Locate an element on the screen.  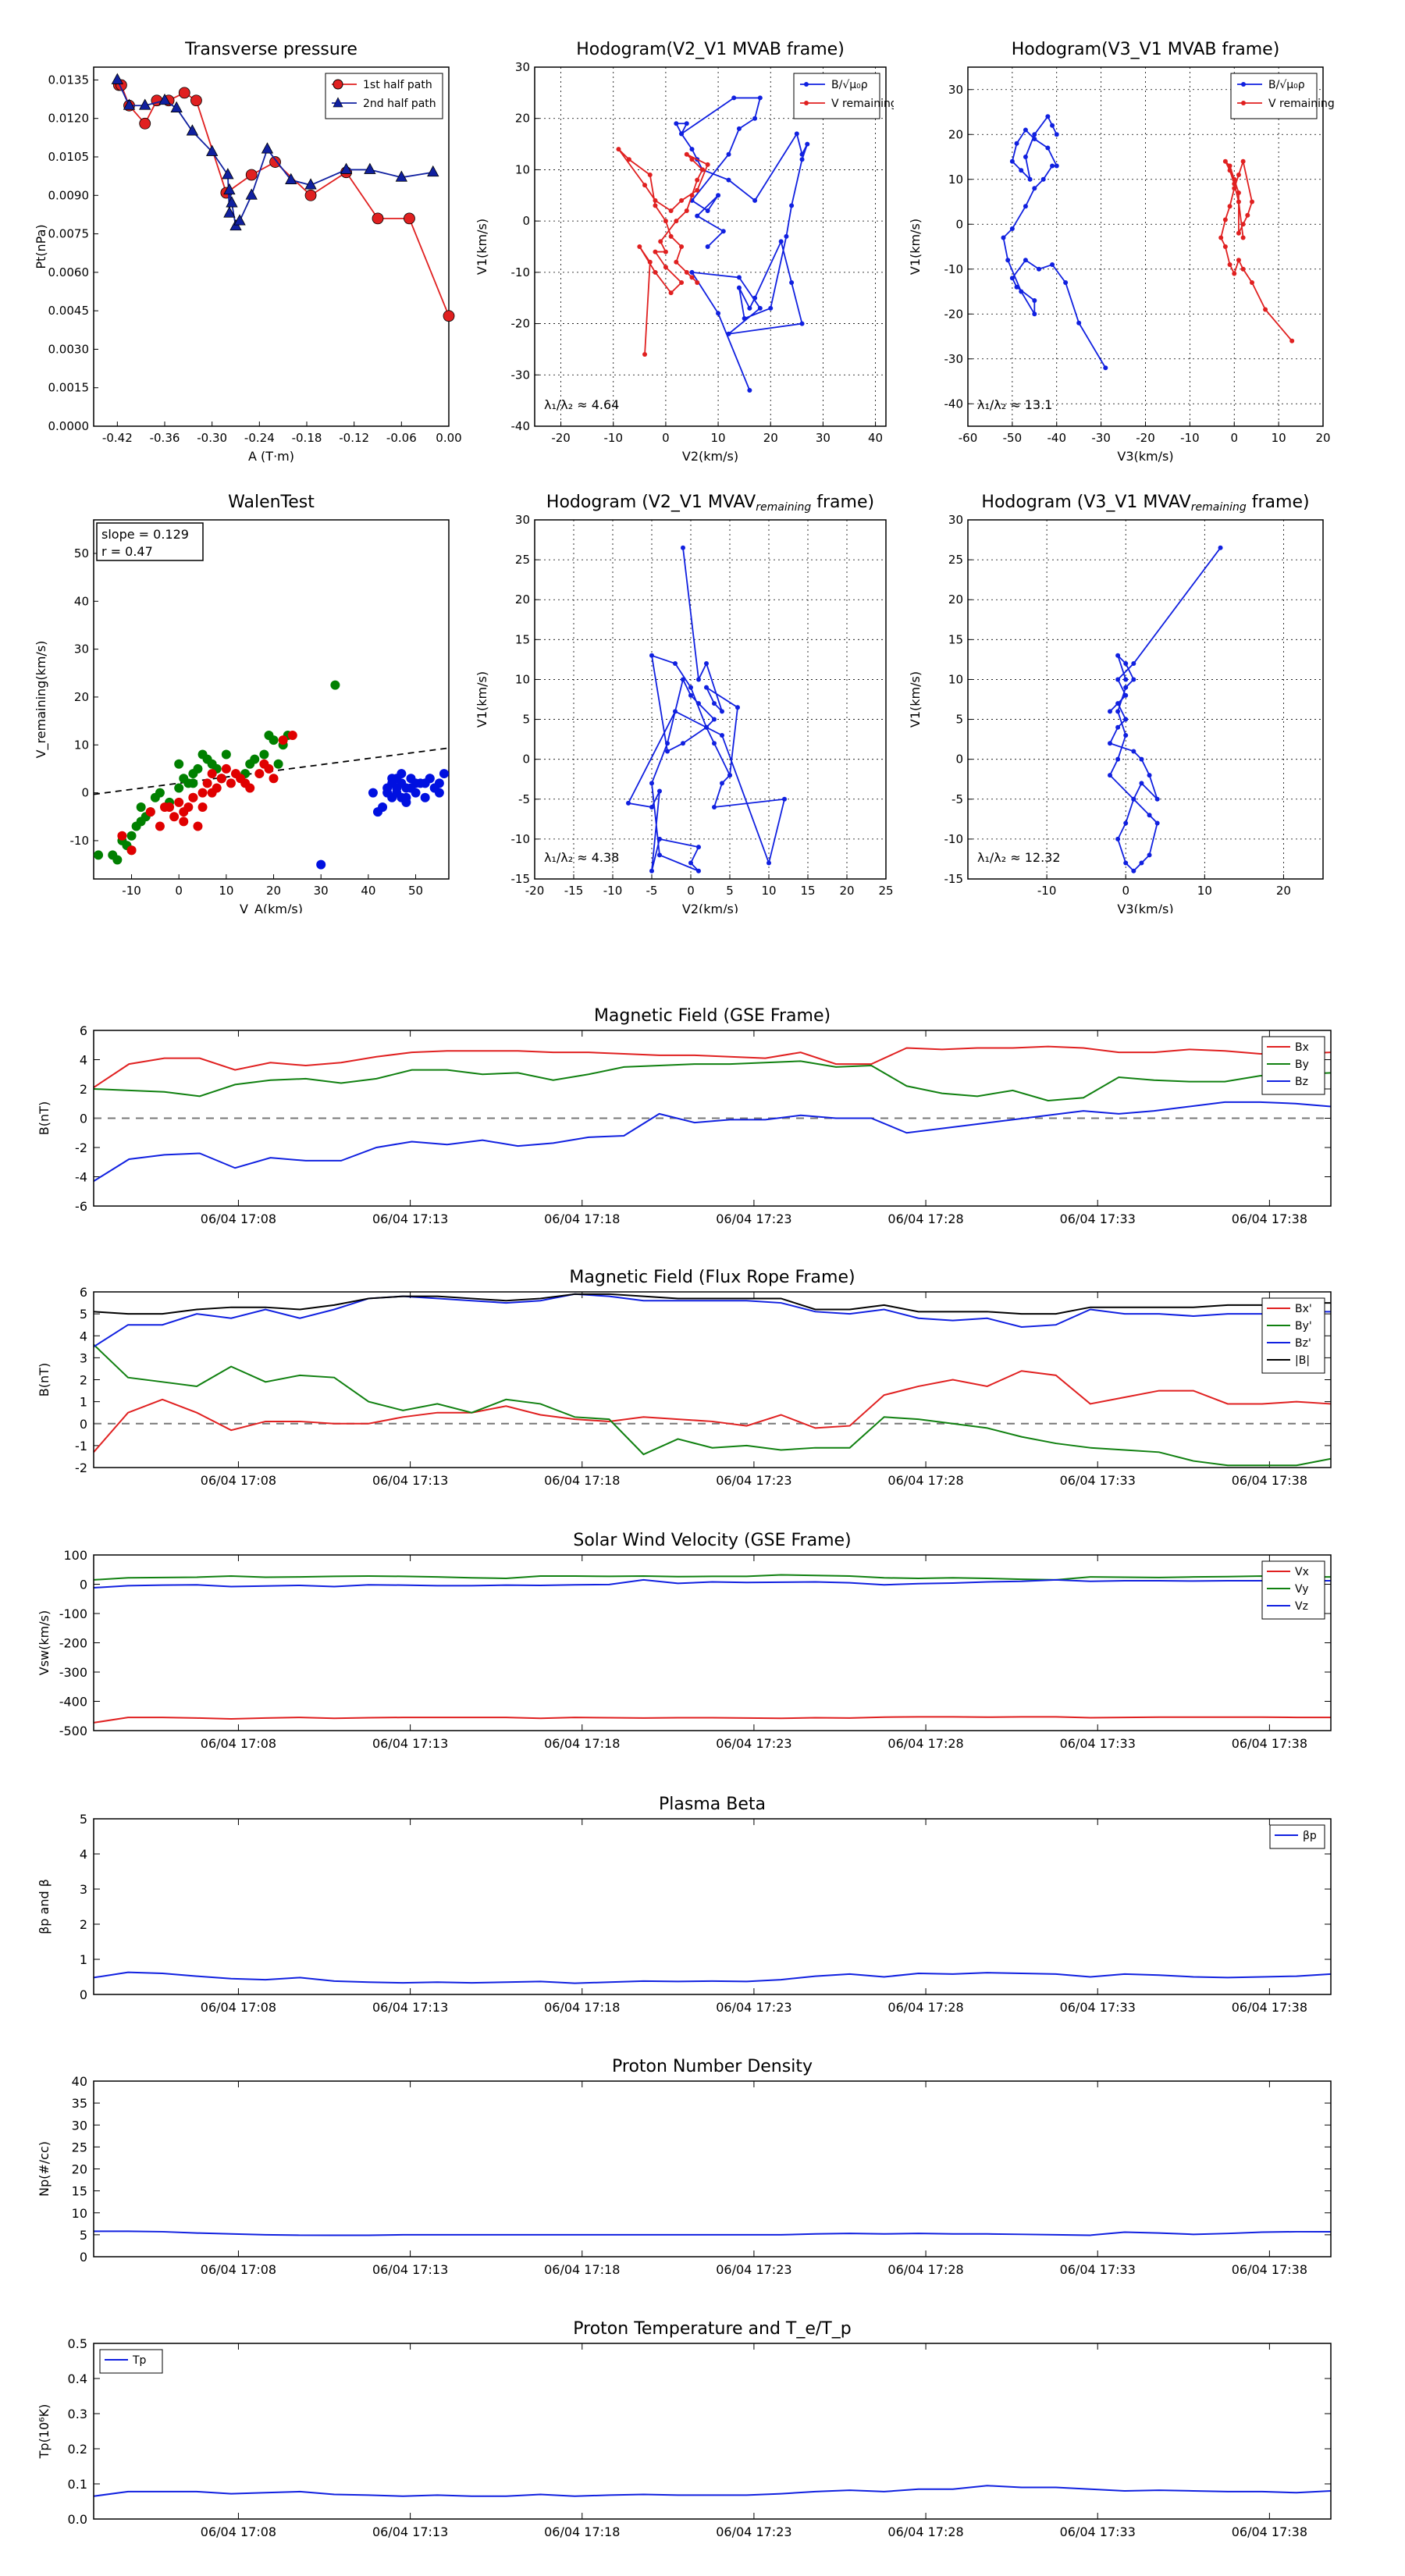
y-tick-label: 100 is located at coordinates (75, 1555).